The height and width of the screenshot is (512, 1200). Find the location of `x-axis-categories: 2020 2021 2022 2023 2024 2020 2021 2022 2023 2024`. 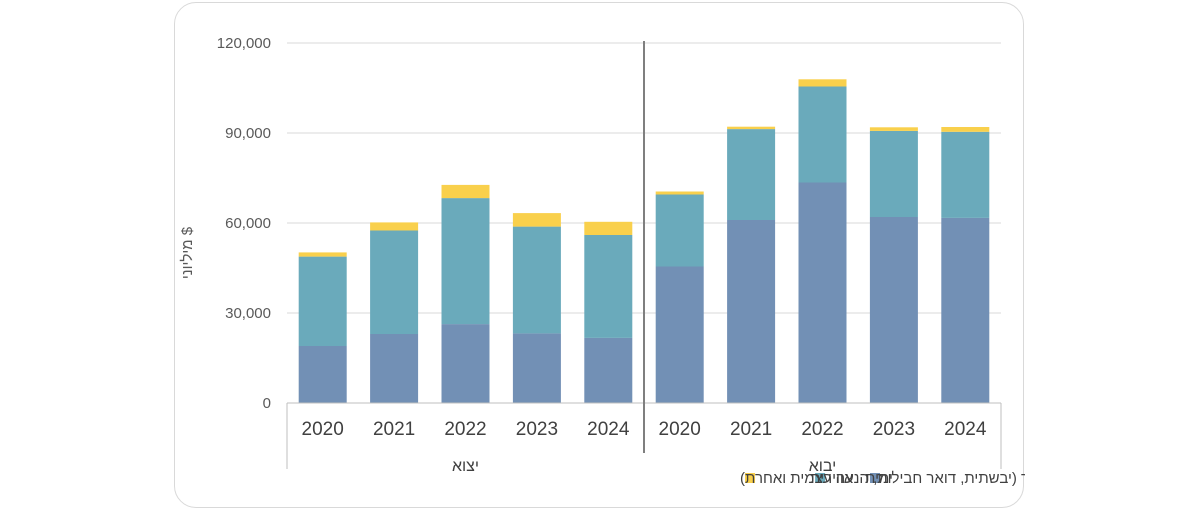

x-axis-categories: 2020 2021 2022 2023 2024 2020 2021 2022 2023 2024 is located at coordinates (644, 429).